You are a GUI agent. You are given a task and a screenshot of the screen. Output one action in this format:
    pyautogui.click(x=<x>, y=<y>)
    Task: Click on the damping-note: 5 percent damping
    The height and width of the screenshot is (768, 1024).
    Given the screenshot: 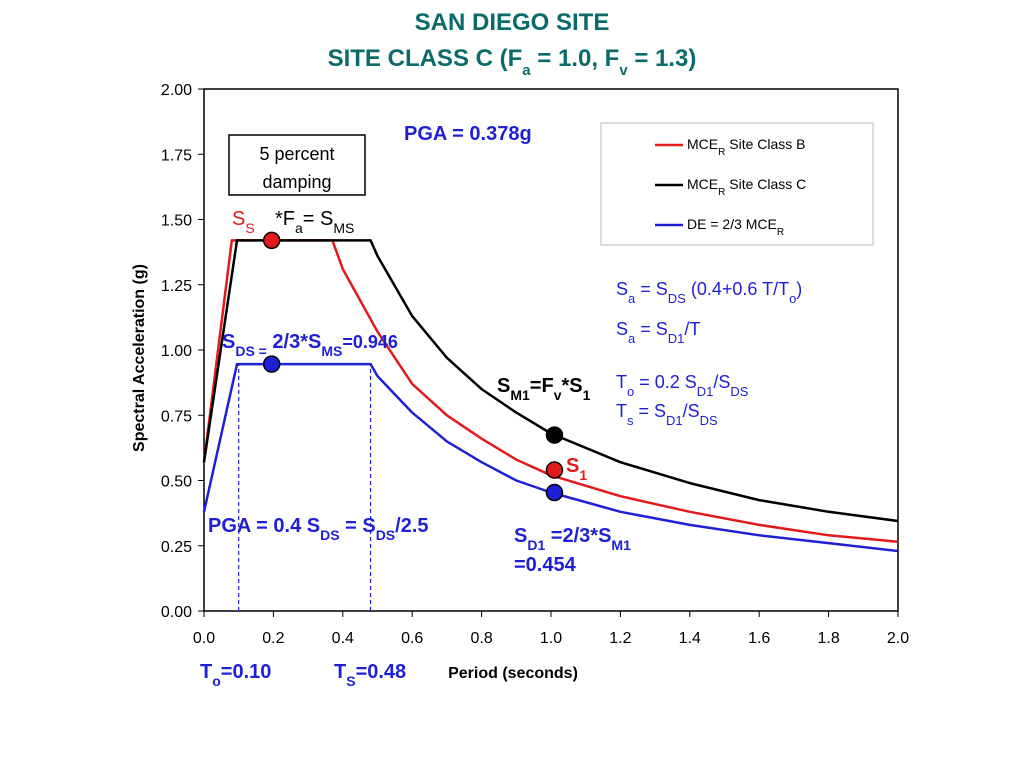 What is the action you would take?
    pyautogui.click(x=297, y=165)
    